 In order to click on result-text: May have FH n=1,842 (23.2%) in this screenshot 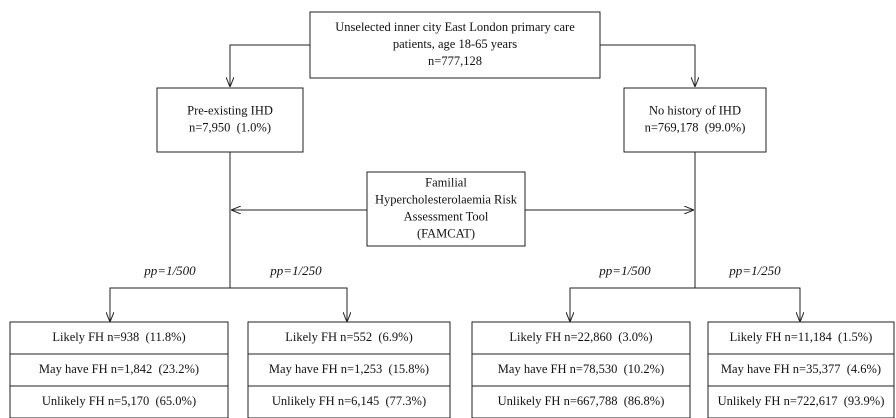, I will do `click(119, 369)`.